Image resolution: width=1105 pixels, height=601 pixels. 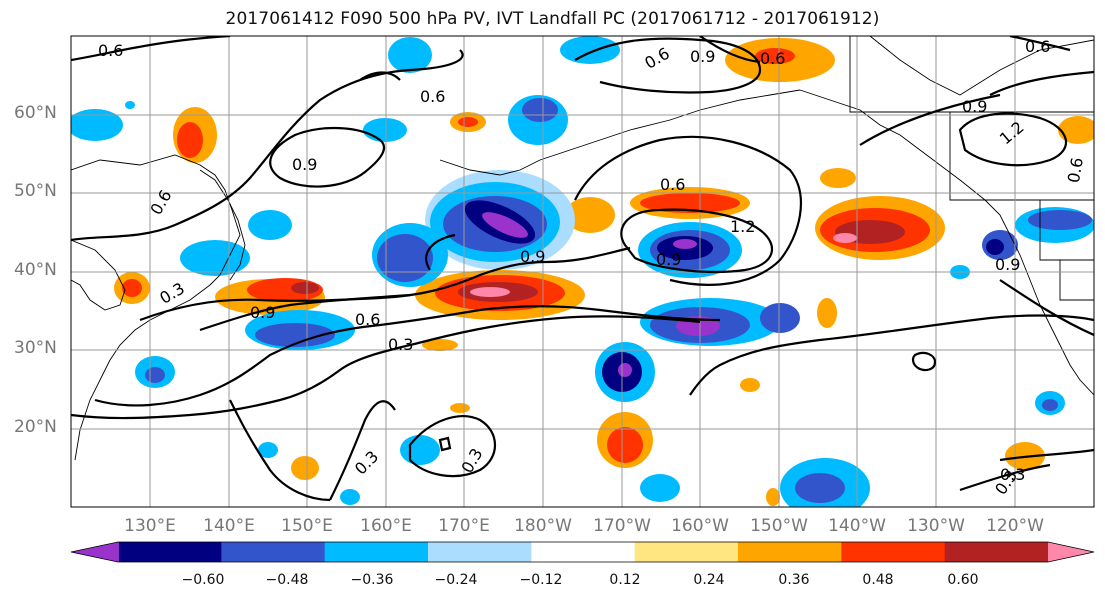 What do you see at coordinates (541, 580) in the screenshot?
I see `colorbar-label: −0.12` at bounding box center [541, 580].